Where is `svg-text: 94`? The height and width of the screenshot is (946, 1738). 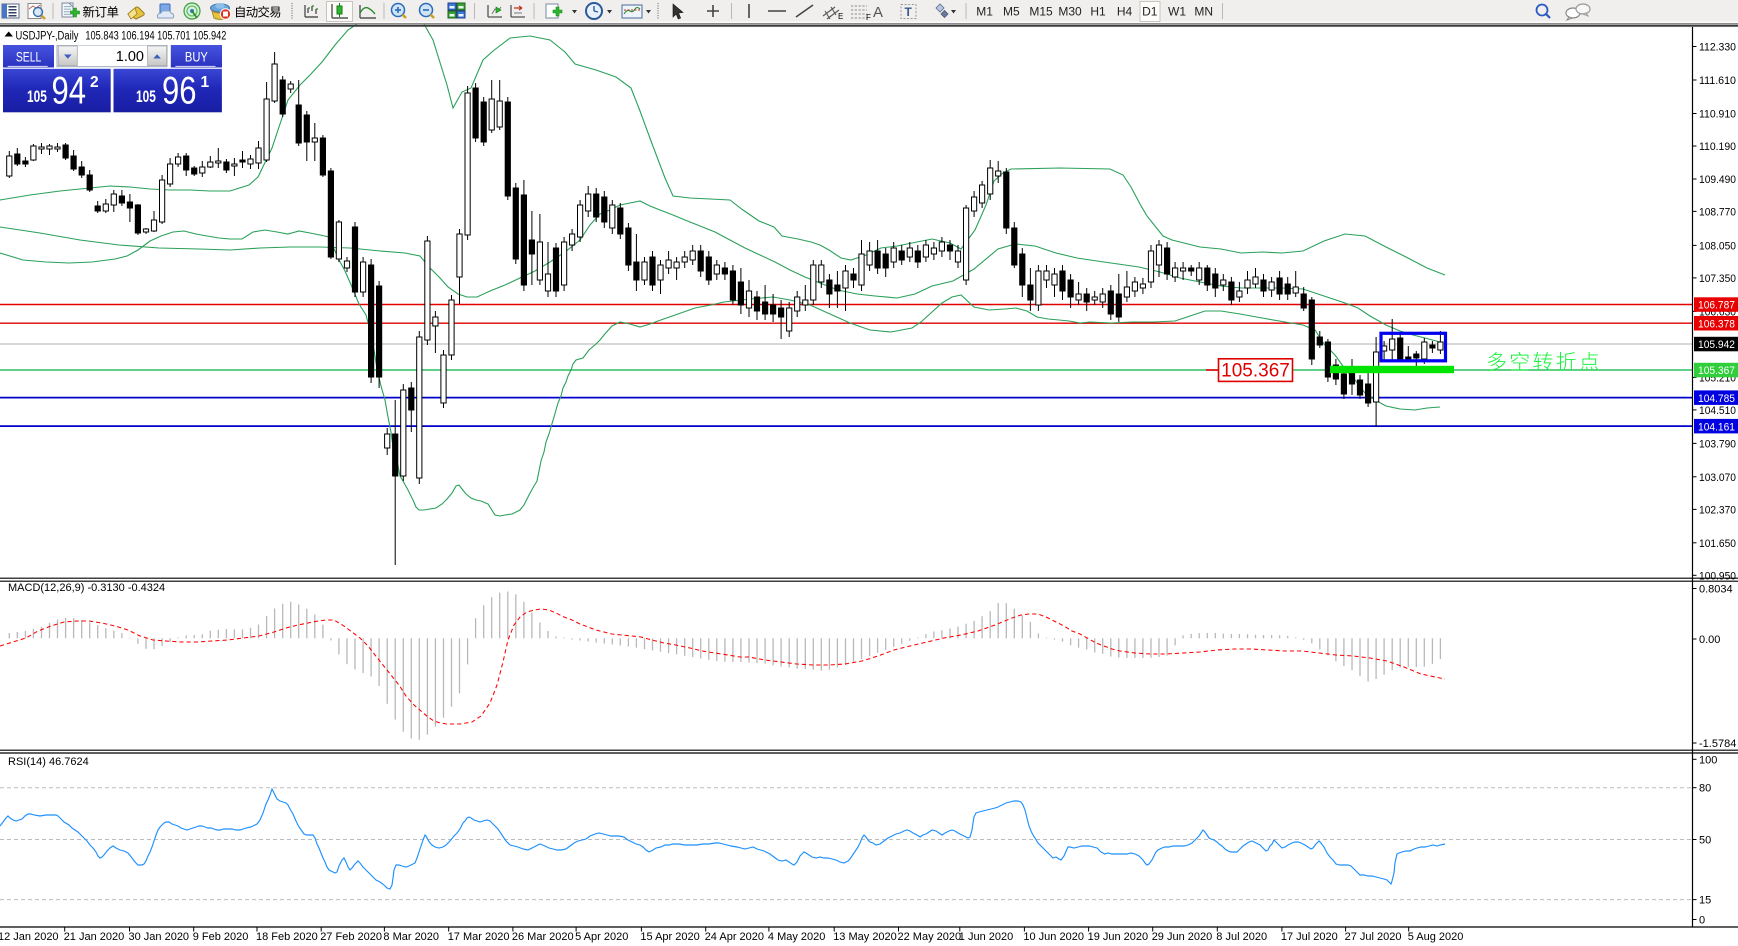 svg-text: 94 is located at coordinates (69, 91).